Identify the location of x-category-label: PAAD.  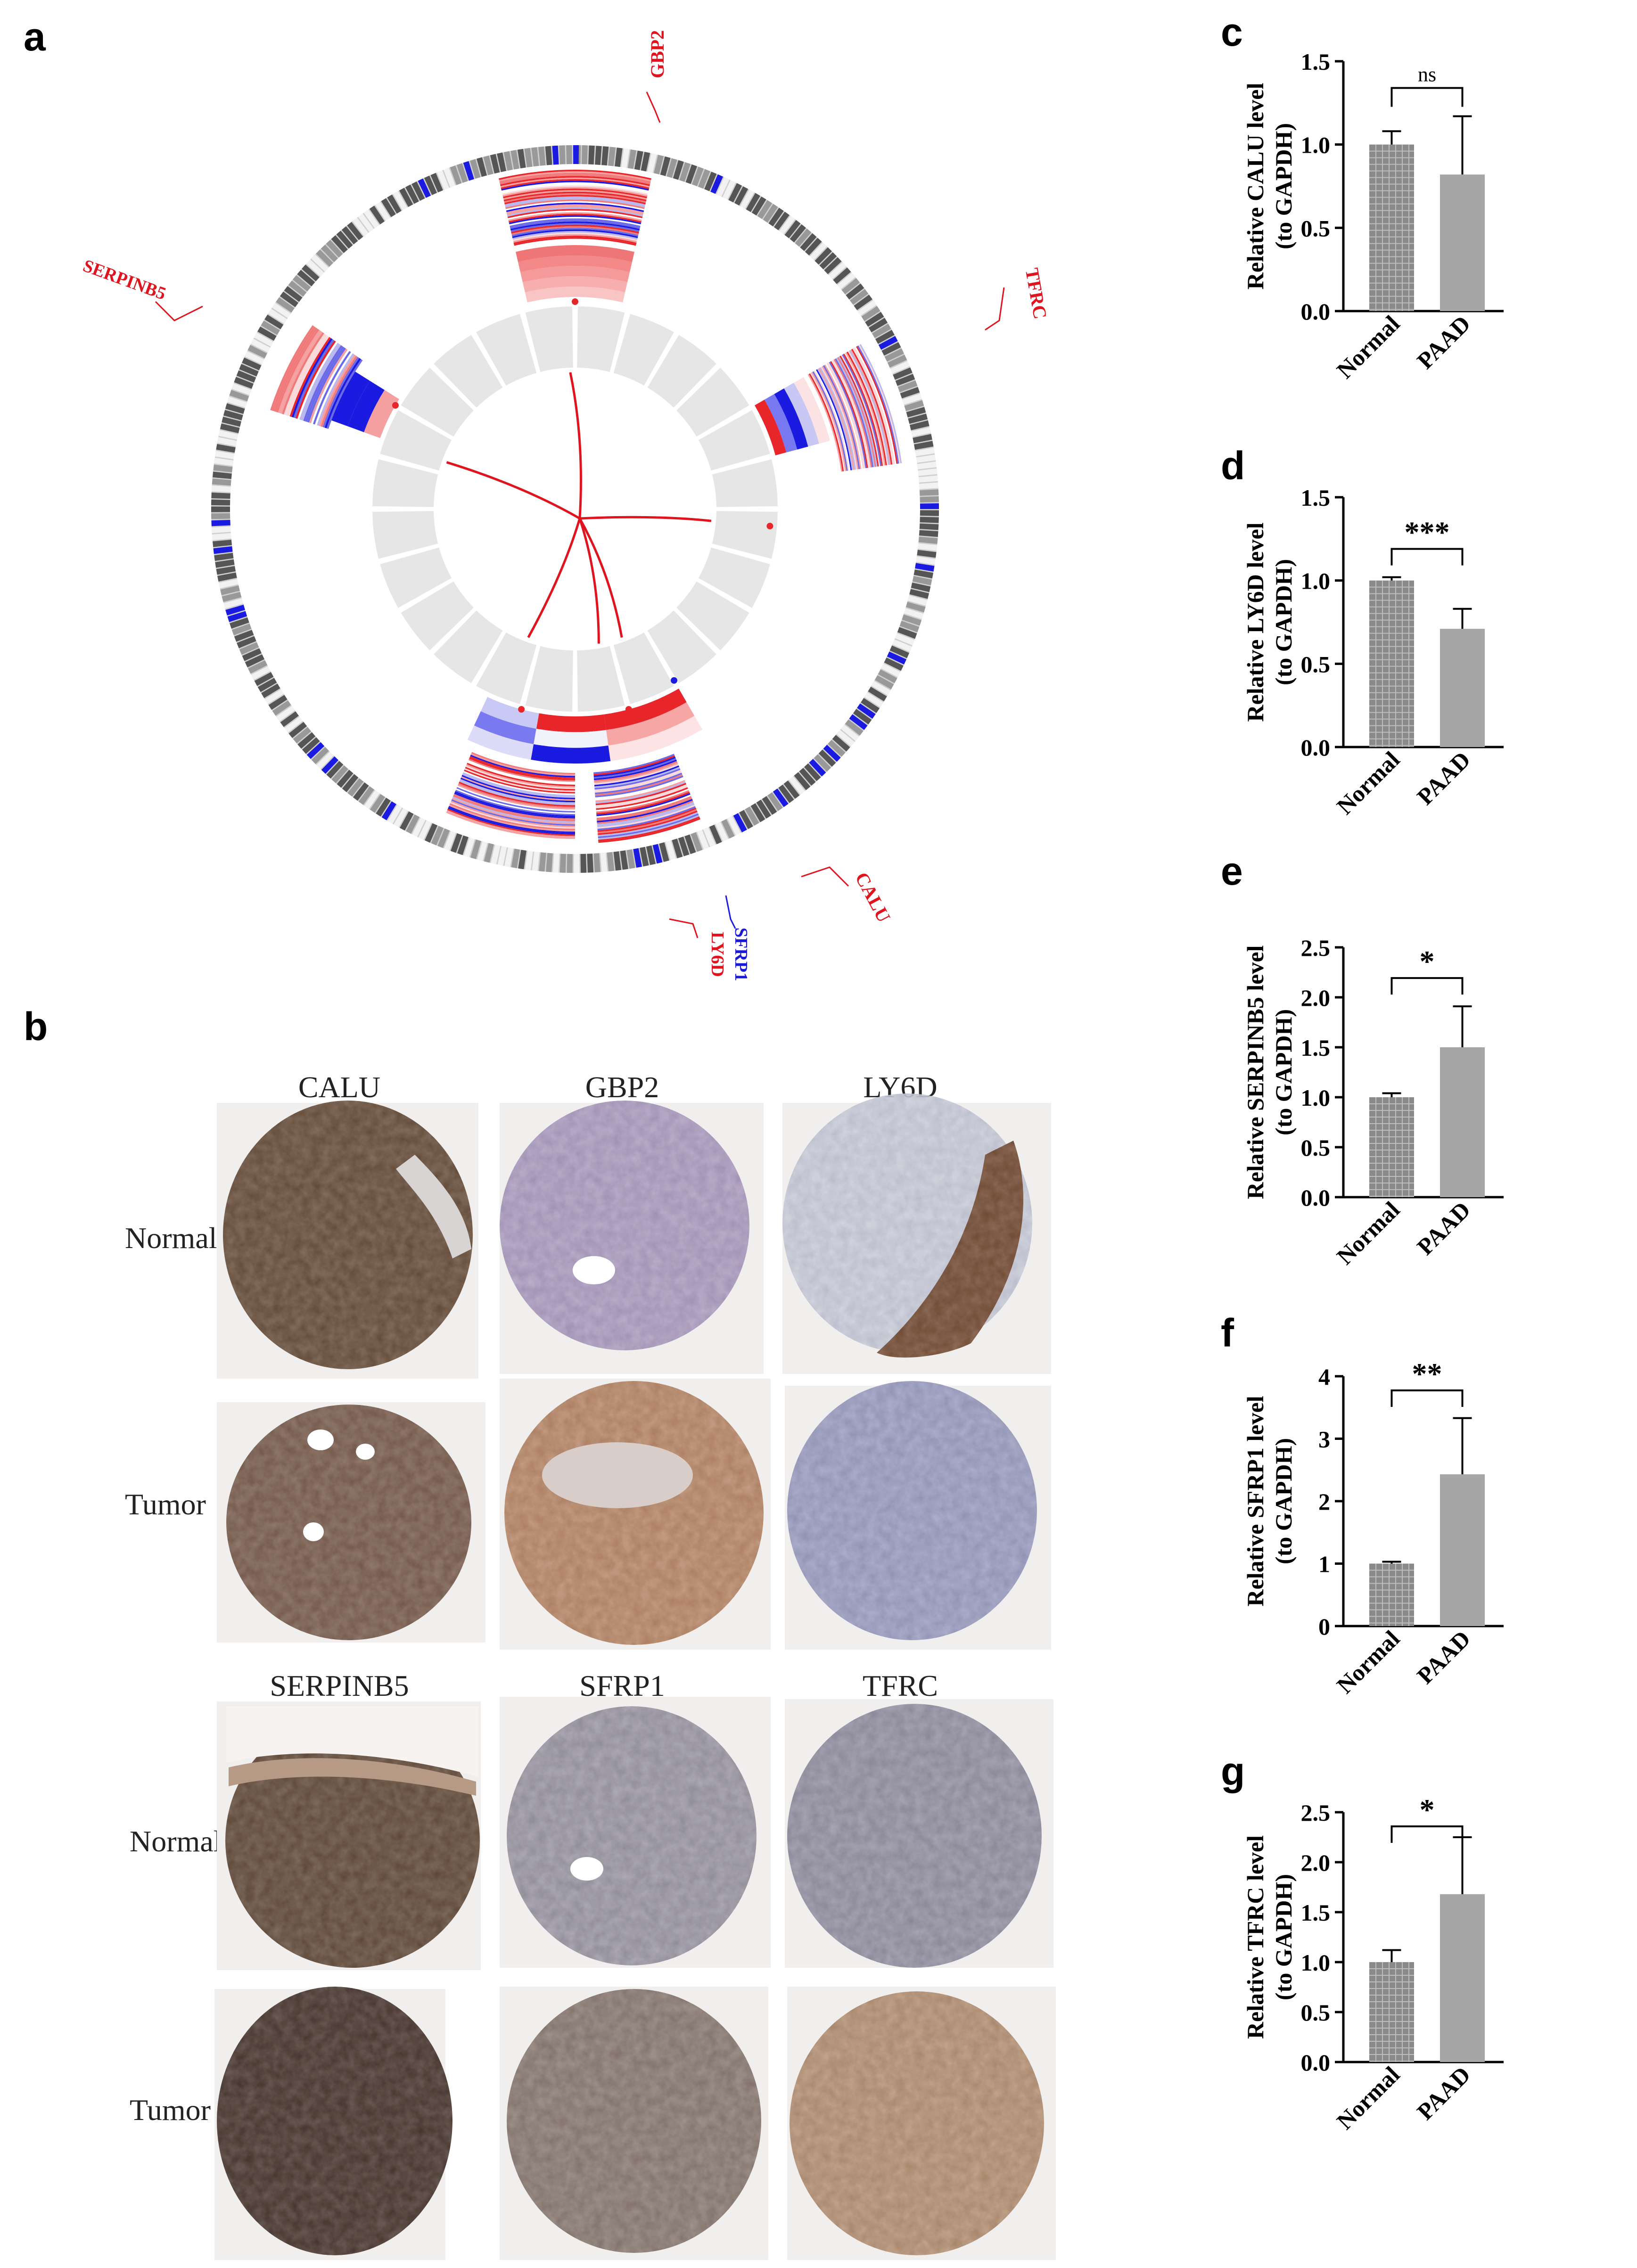
(1443, 342).